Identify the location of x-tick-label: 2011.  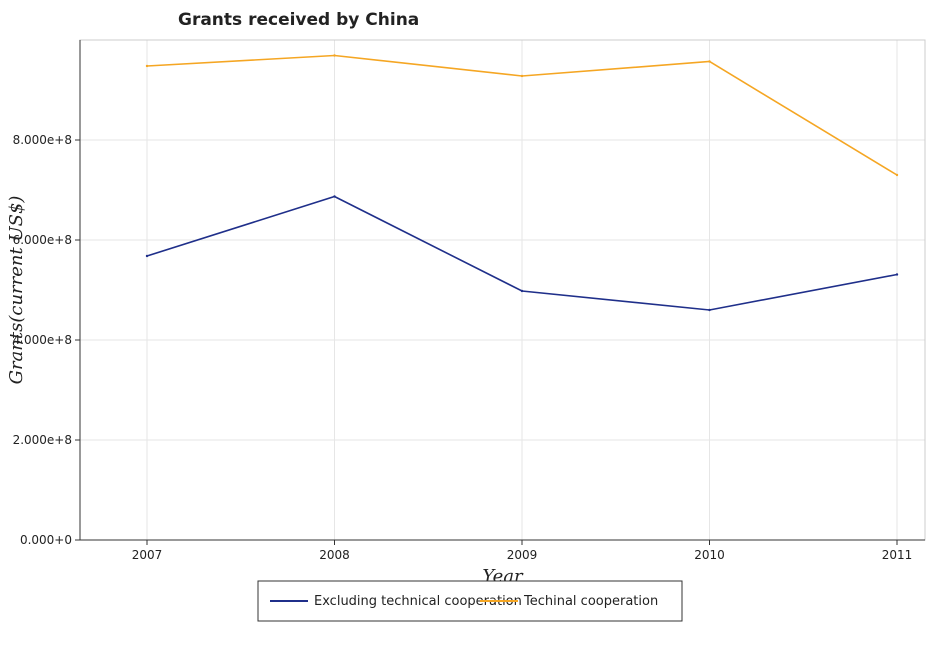
(897, 555).